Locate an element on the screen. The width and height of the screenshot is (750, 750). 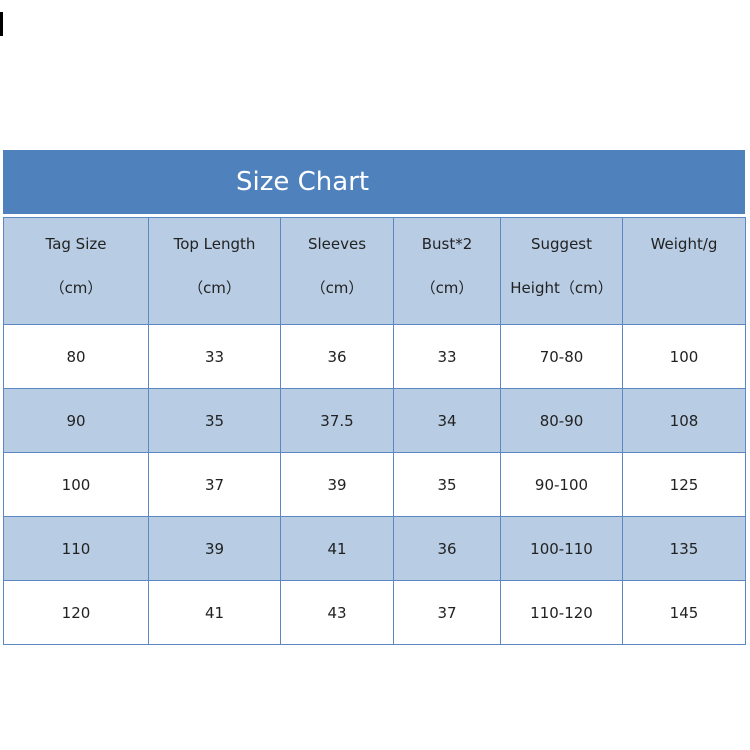
edge-mark is located at coordinates (1, 24).